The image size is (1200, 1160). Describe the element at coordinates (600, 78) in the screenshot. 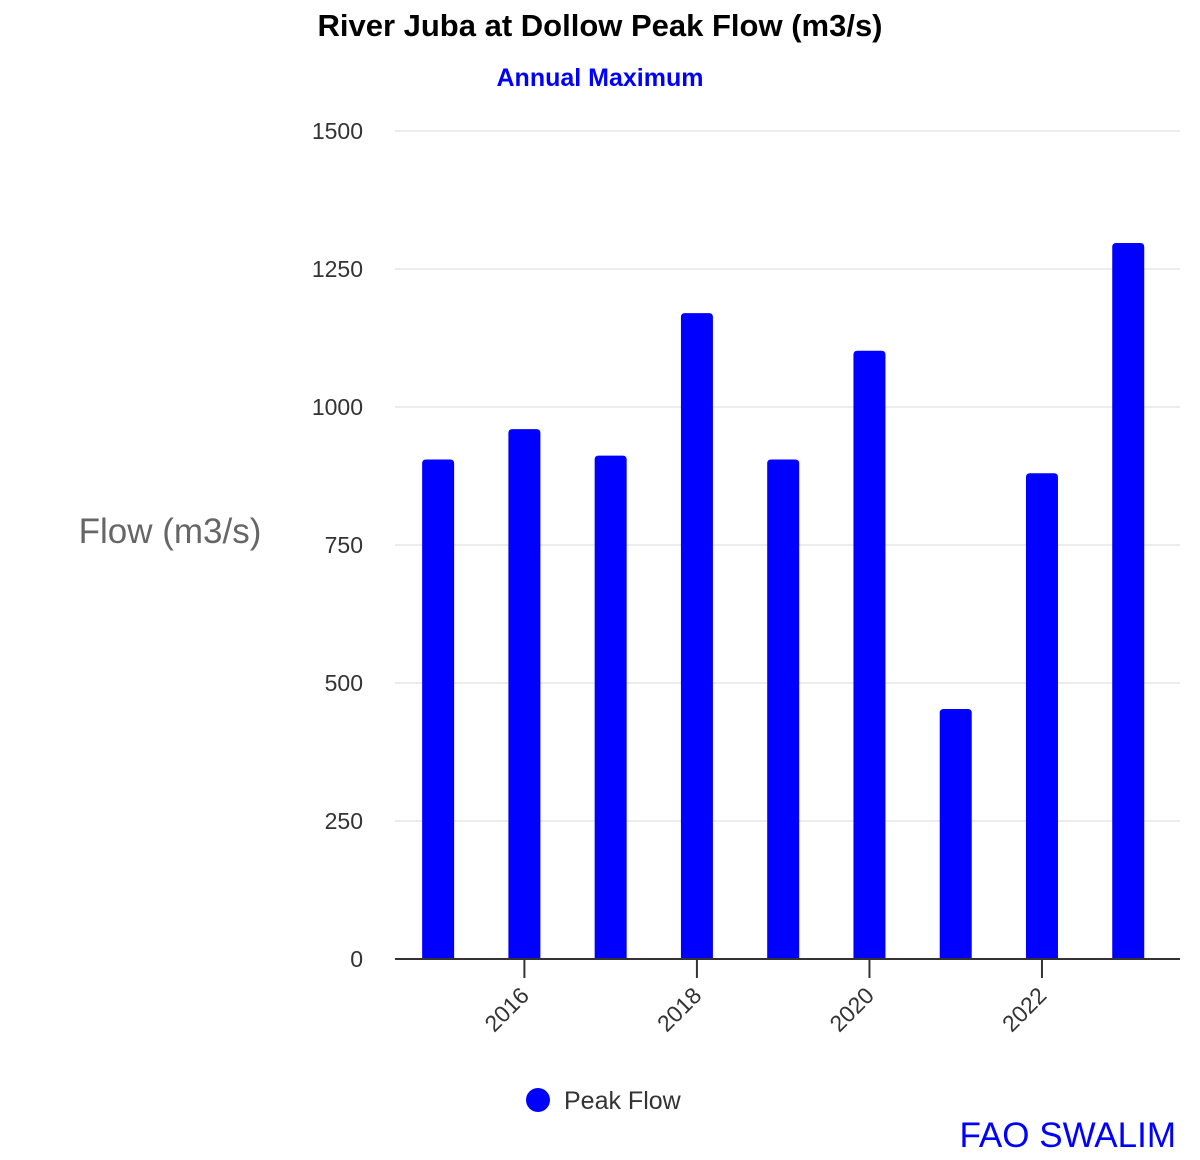

I see `chart-subtitle: Annual Maximum` at that location.